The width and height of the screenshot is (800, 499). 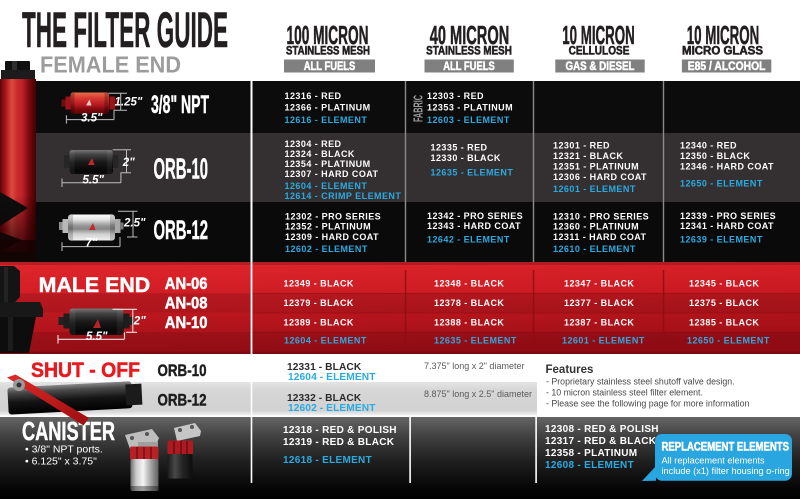 What do you see at coordinates (85, 370) in the screenshot?
I see `svg-text: SHUT - OFF` at bounding box center [85, 370].